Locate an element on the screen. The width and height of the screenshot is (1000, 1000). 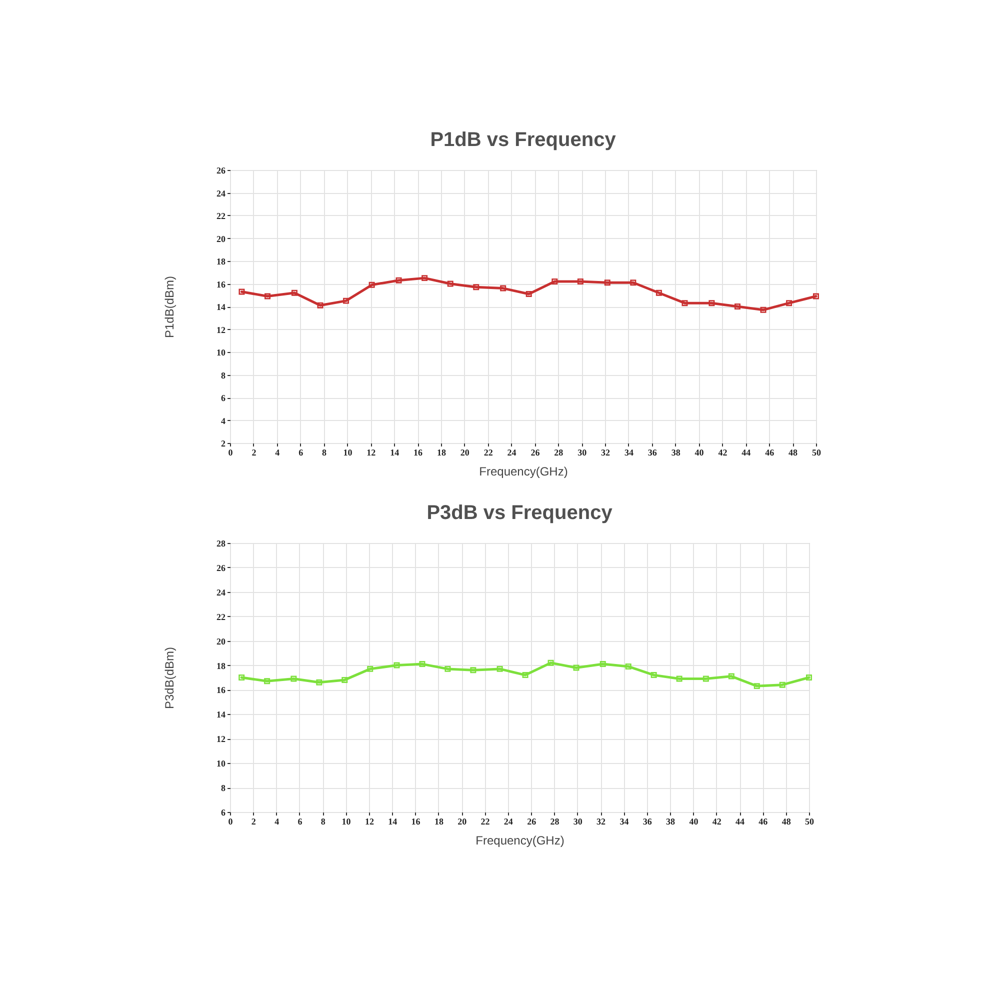
x-tick-label: 20 is located at coordinates (463, 821).